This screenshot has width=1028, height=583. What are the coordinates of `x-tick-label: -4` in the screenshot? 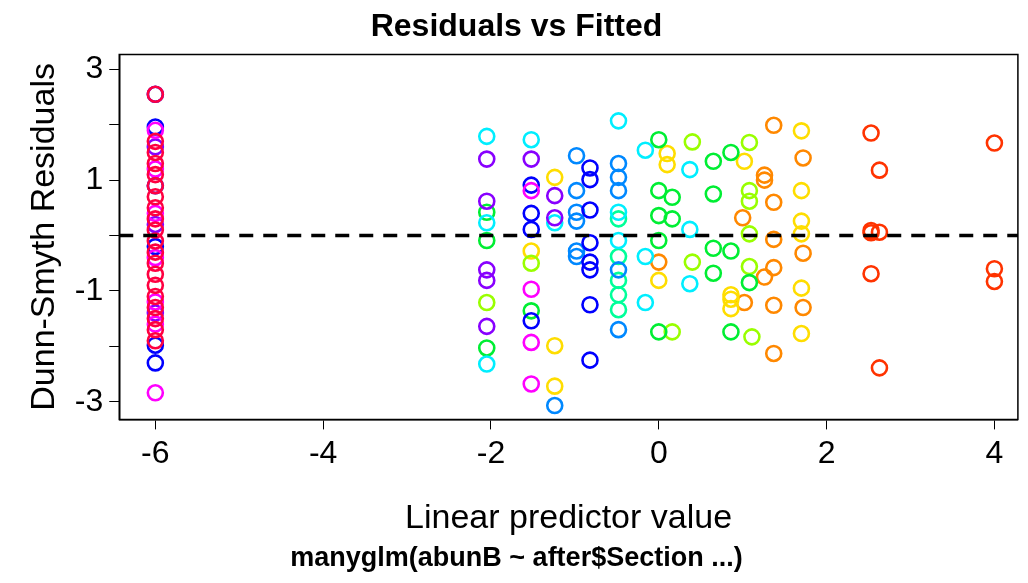 It's located at (323, 452).